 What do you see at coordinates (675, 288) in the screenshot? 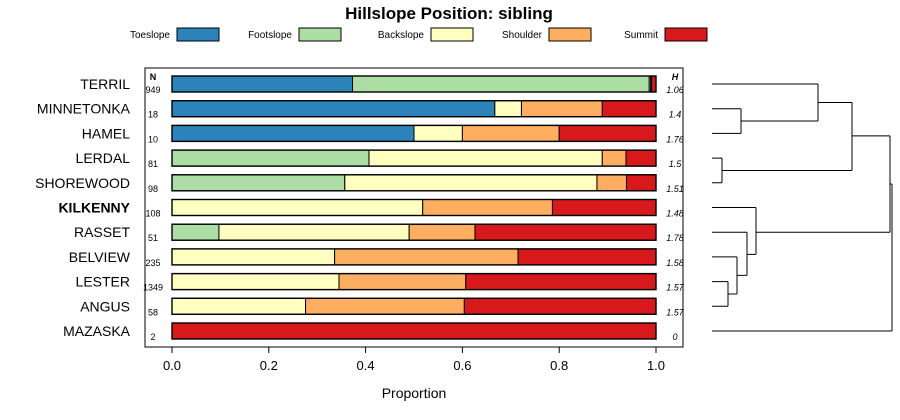
I see `h-label-lester: 1.57` at bounding box center [675, 288].